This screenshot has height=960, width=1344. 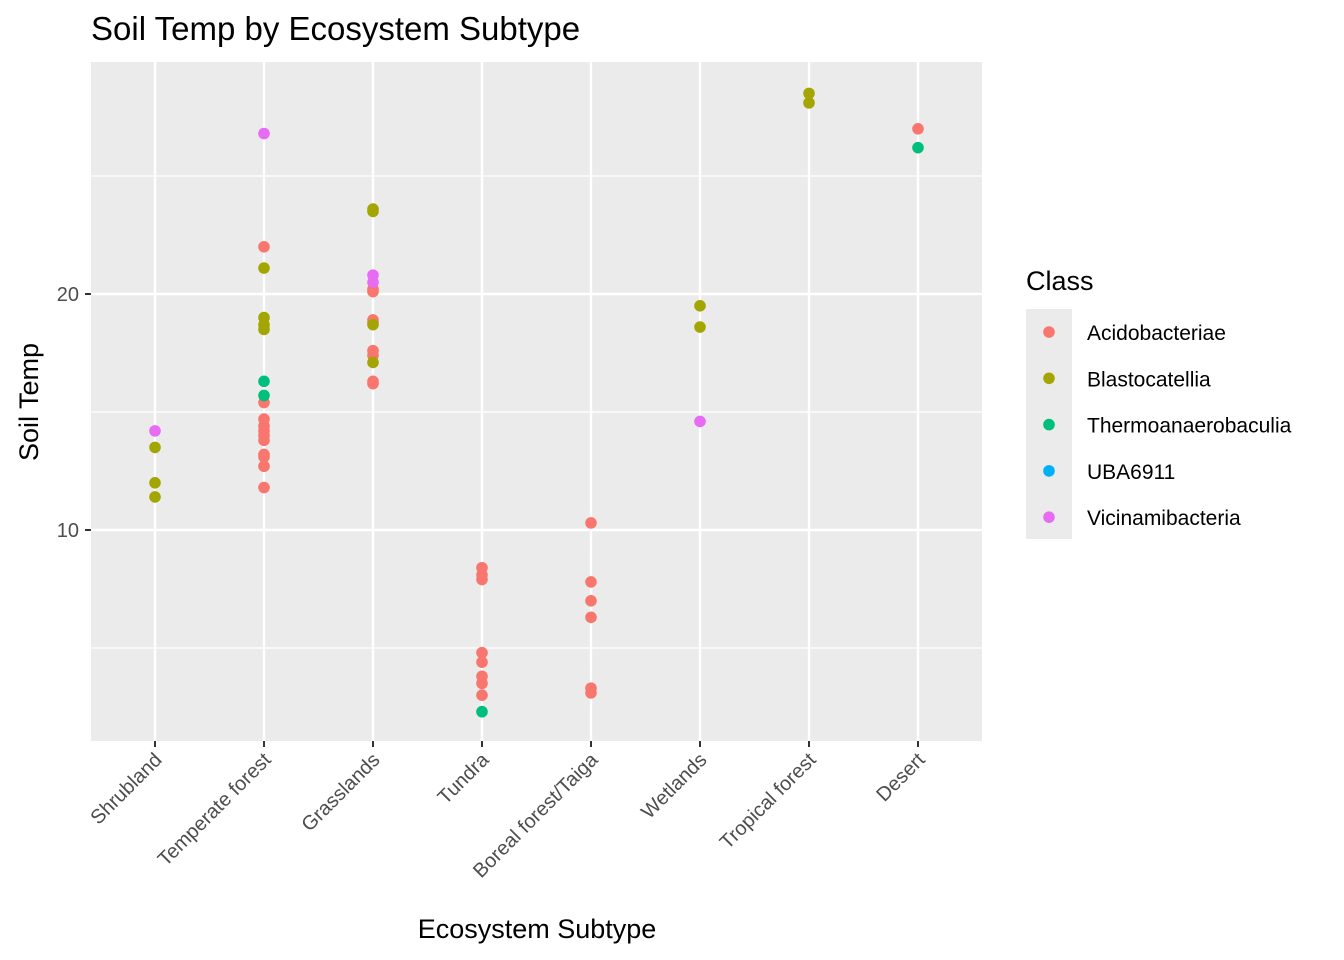 I want to click on legend-label: Thermoanaerobaculia, so click(x=1189, y=426).